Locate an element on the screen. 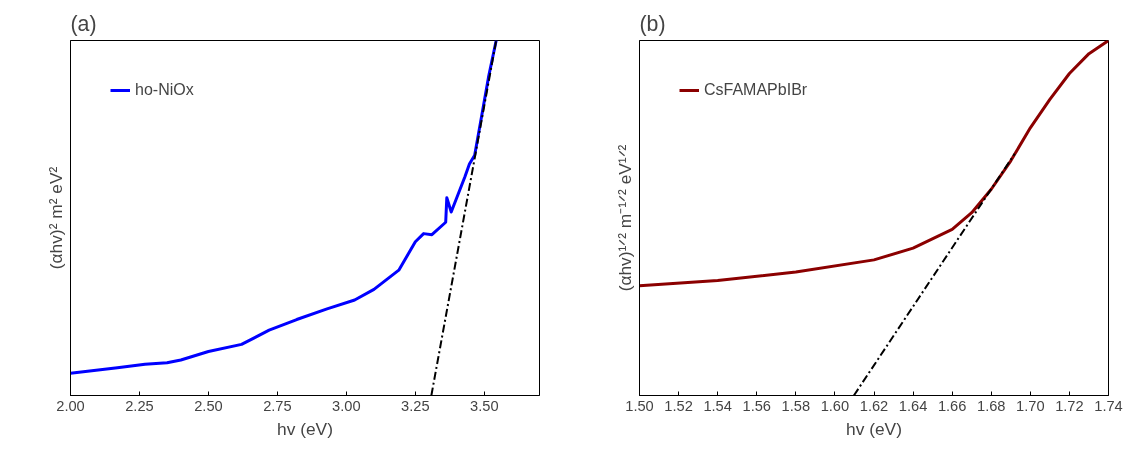 The image size is (1138, 455). x-tick-label: 3.50 is located at coordinates (484, 405).